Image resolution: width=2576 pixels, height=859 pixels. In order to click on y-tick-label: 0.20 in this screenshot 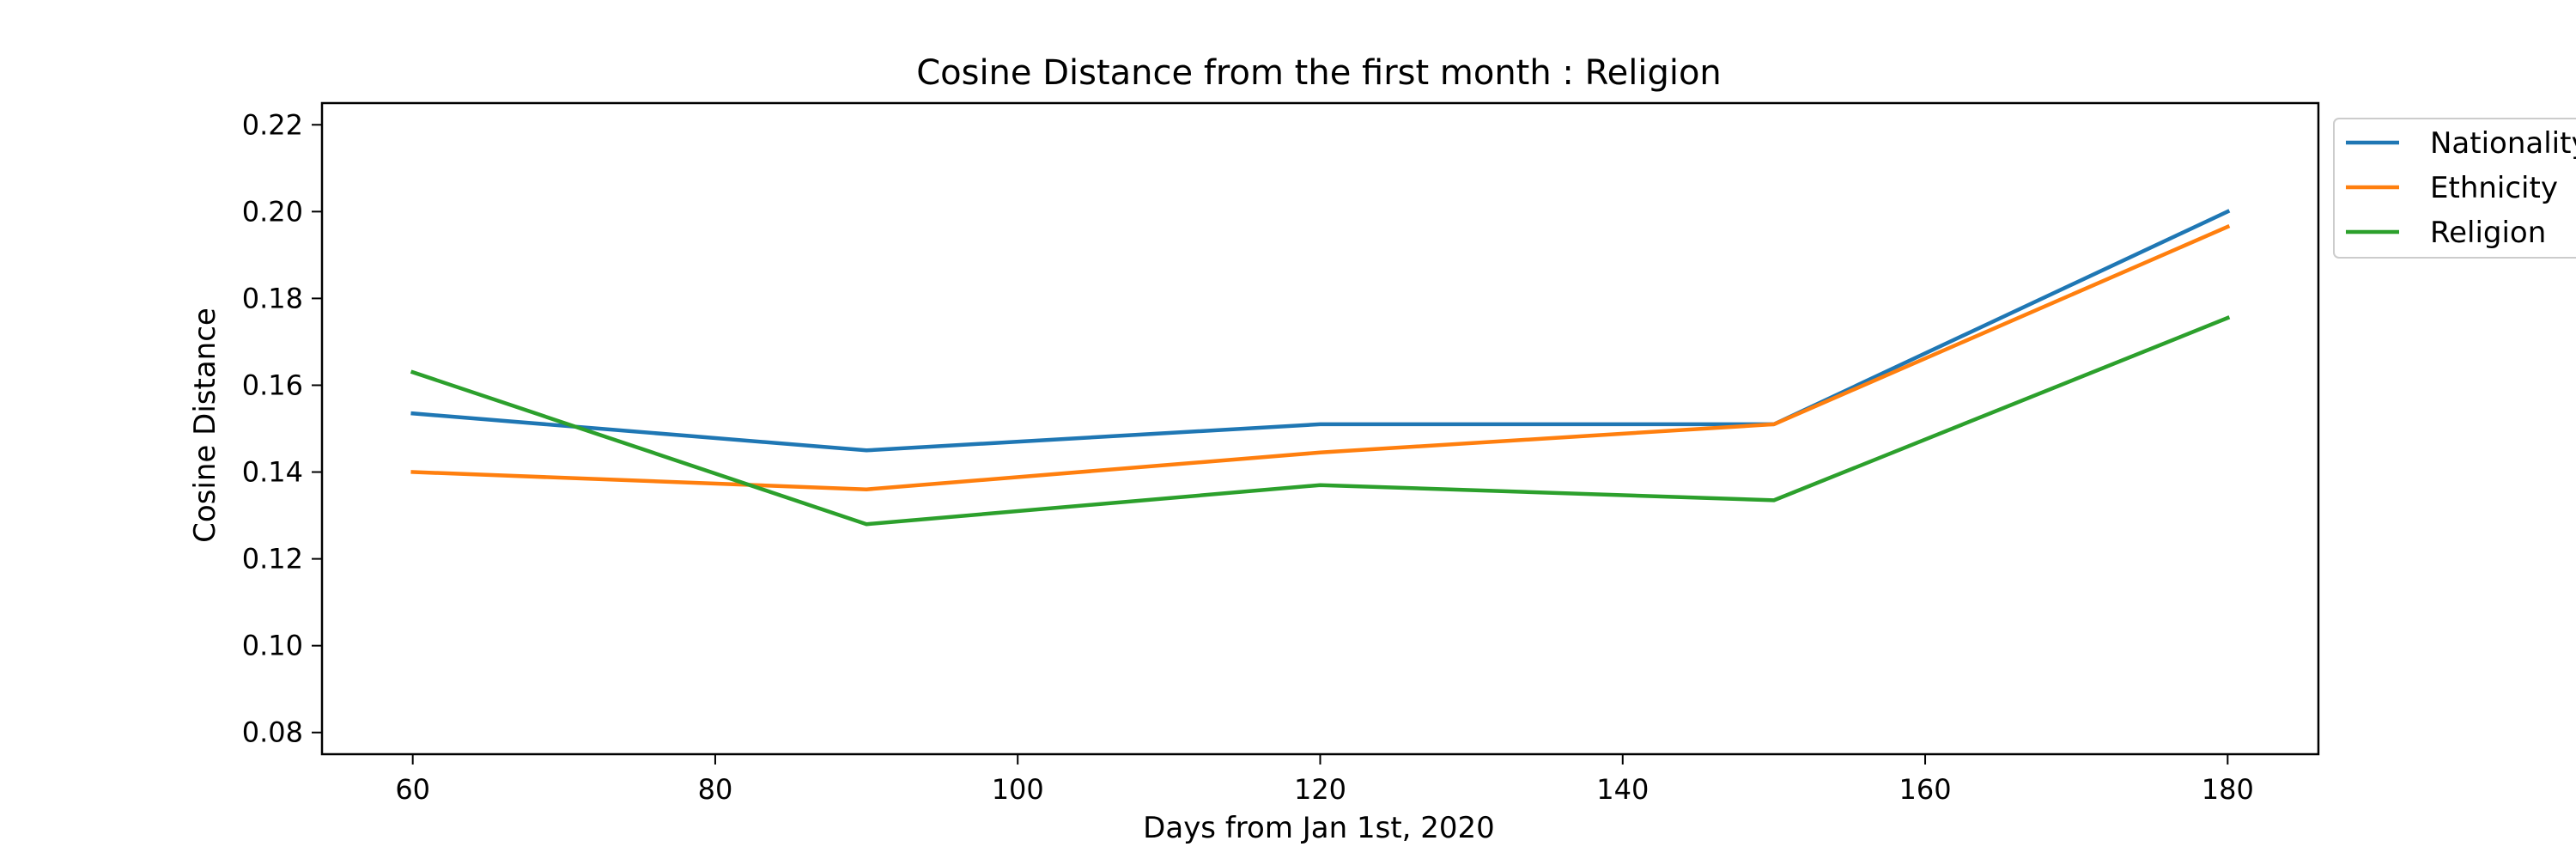, I will do `click(272, 212)`.